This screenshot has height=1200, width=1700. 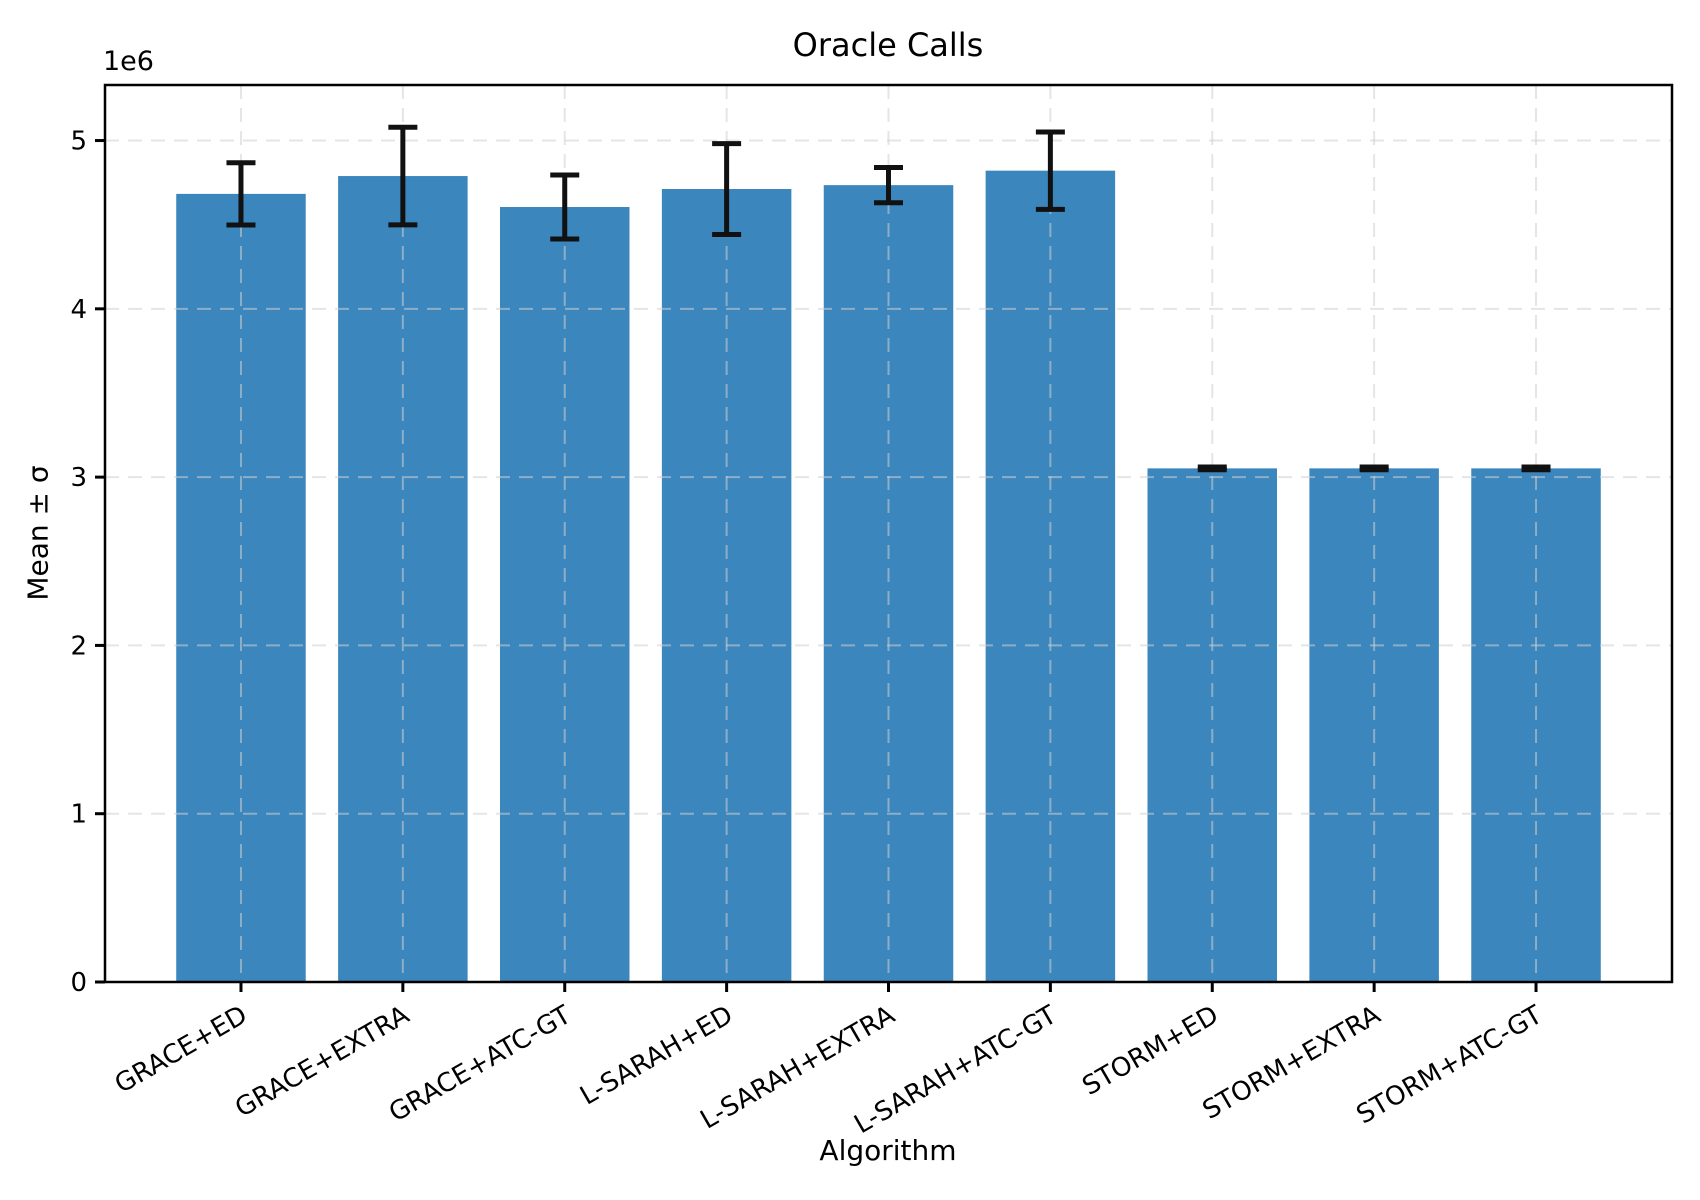 I want to click on bar, so click(x=241, y=587).